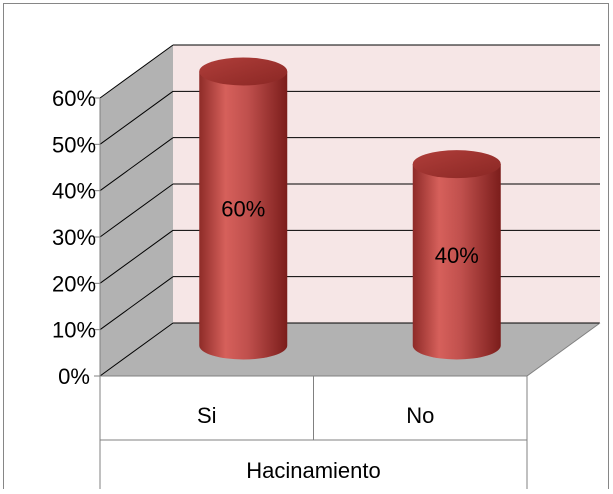 The width and height of the screenshot is (613, 494). What do you see at coordinates (420, 415) in the screenshot?
I see `category-label: No` at bounding box center [420, 415].